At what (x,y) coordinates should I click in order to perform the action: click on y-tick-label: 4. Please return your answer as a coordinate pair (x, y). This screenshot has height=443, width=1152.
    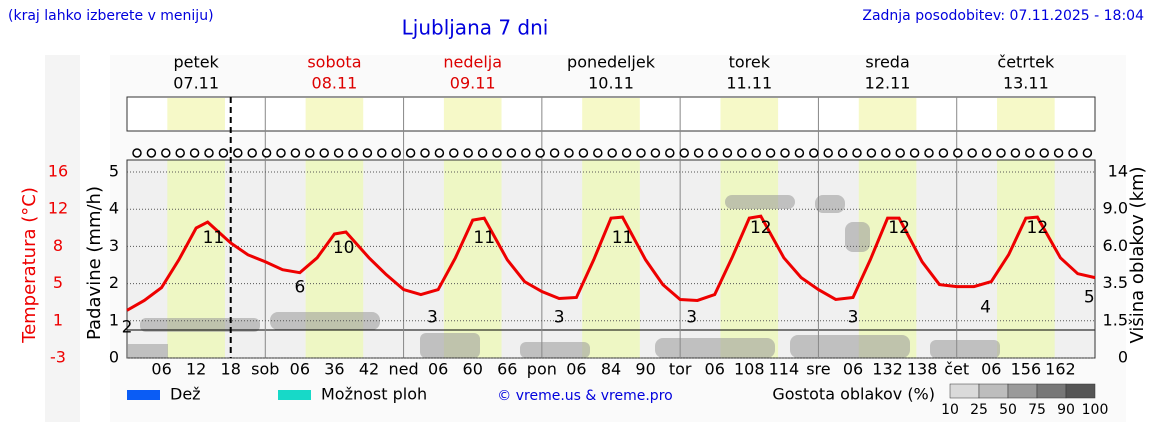
    Looking at the image, I should click on (114, 208).